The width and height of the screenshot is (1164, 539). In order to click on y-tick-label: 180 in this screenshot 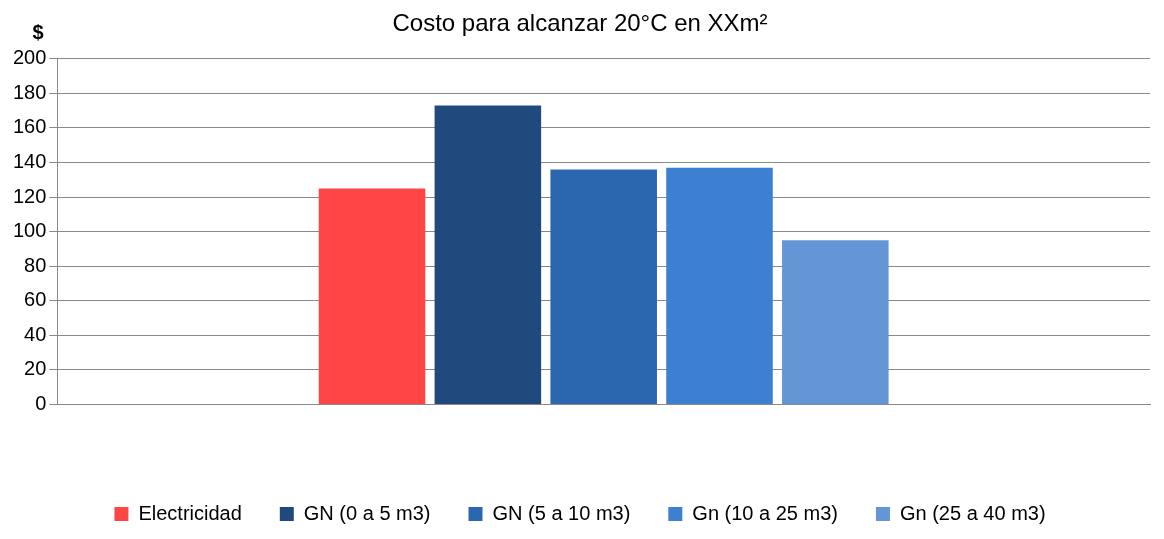, I will do `click(29, 91)`.